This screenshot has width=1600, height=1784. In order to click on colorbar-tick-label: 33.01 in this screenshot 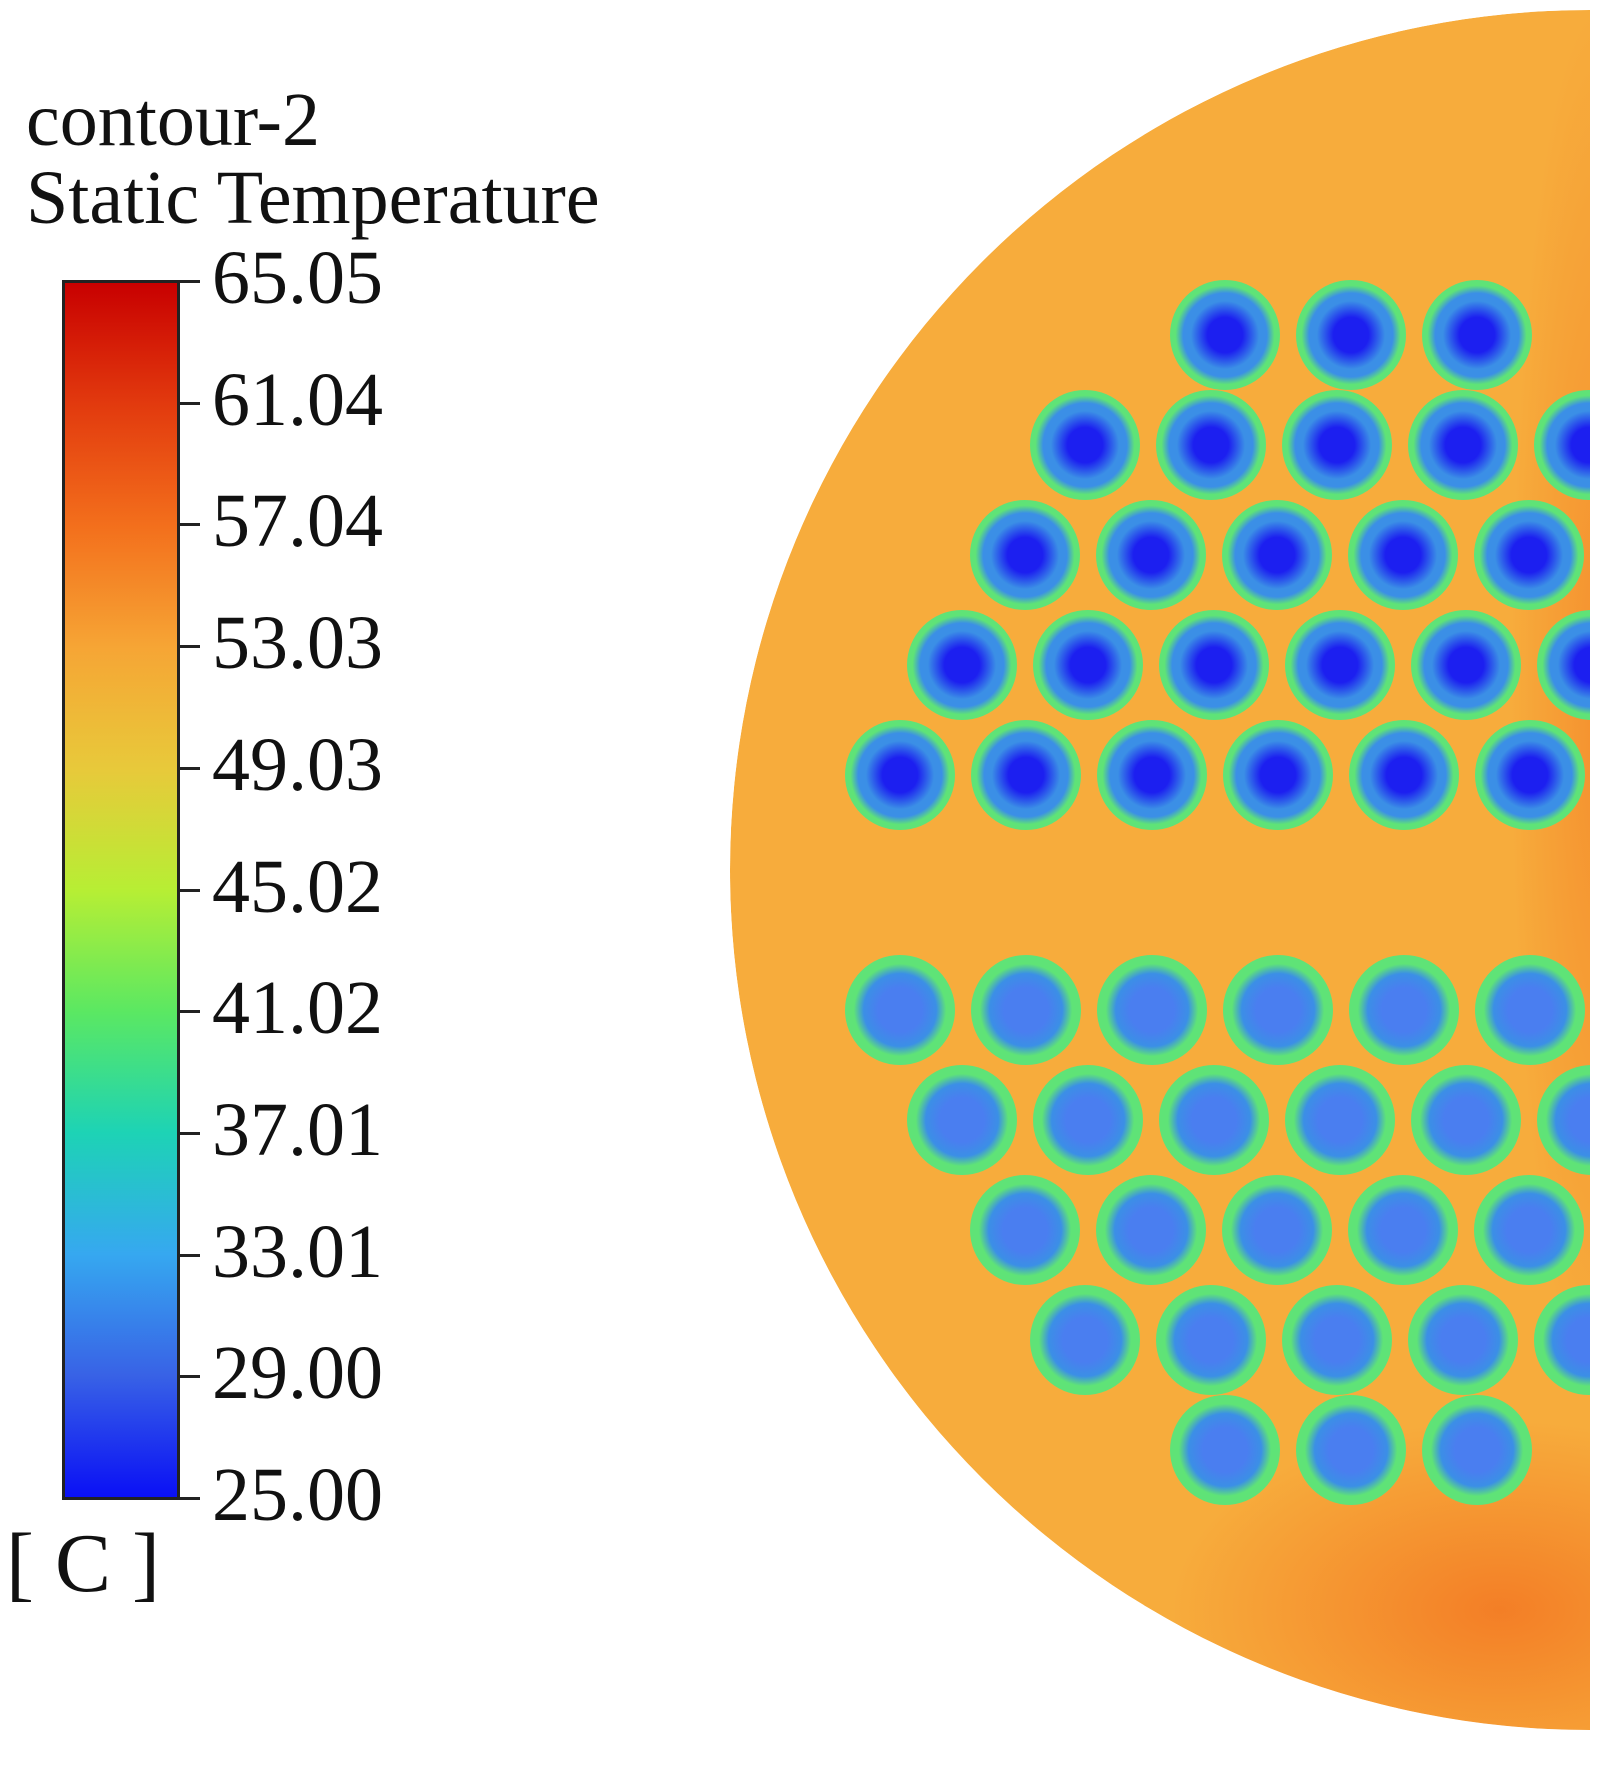, I will do `click(297, 1251)`.